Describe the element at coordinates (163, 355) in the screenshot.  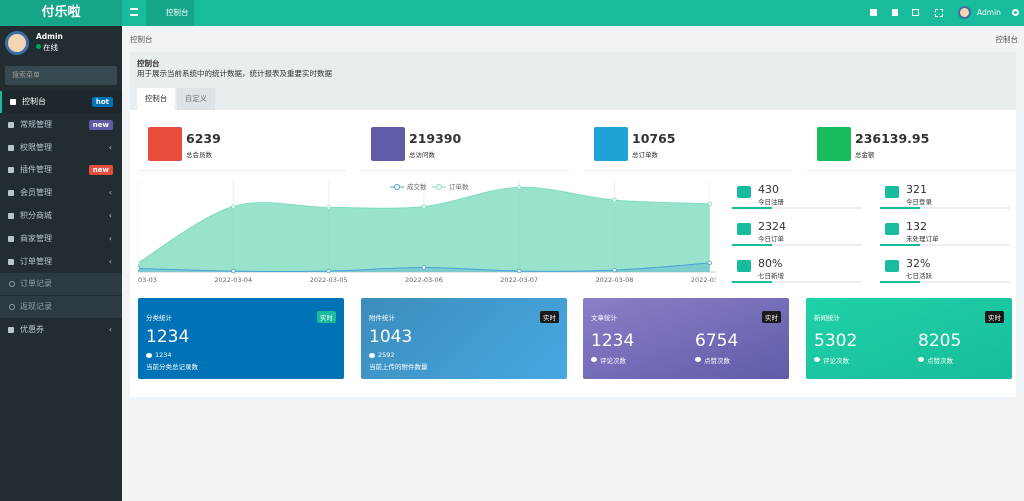
I see `card-sub-value: 1234` at that location.